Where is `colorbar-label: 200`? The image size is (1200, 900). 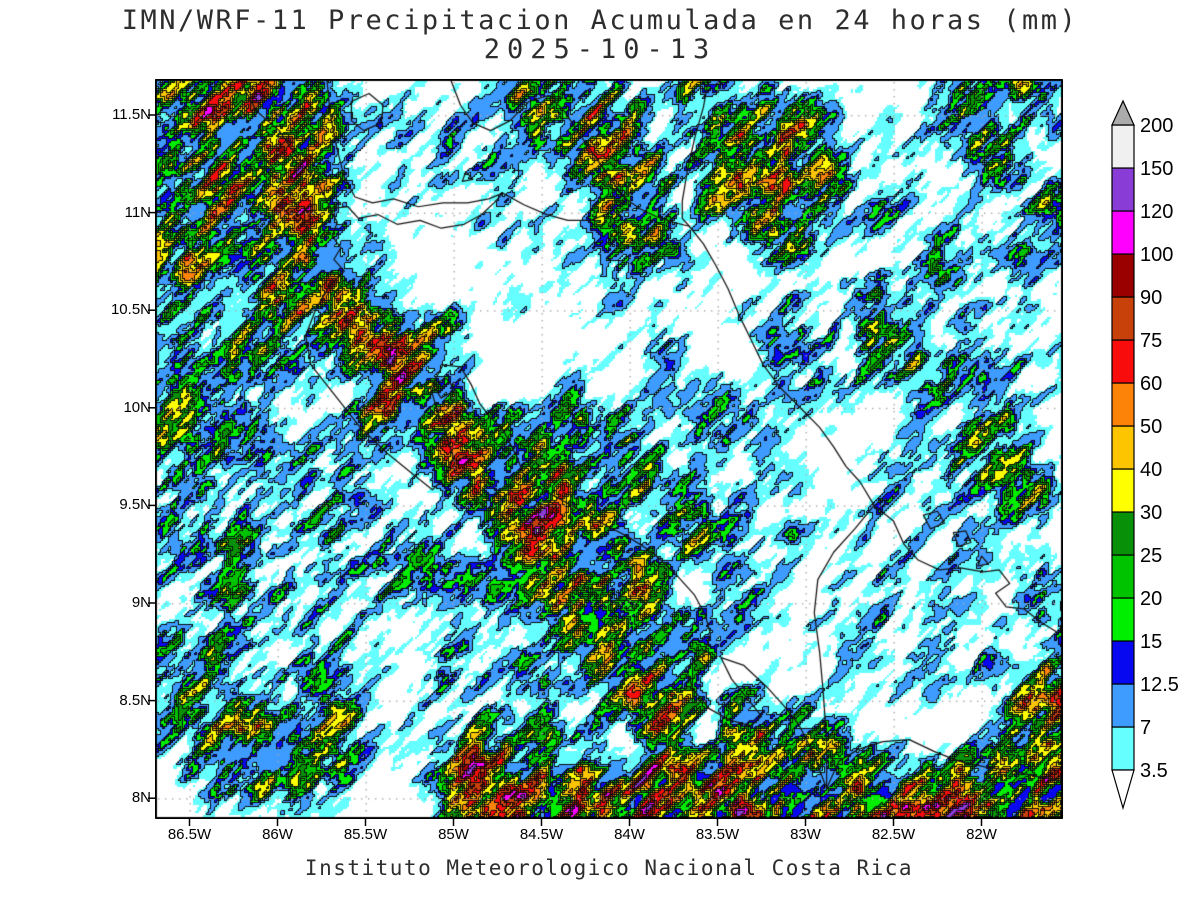
colorbar-label: 200 is located at coordinates (1156, 126).